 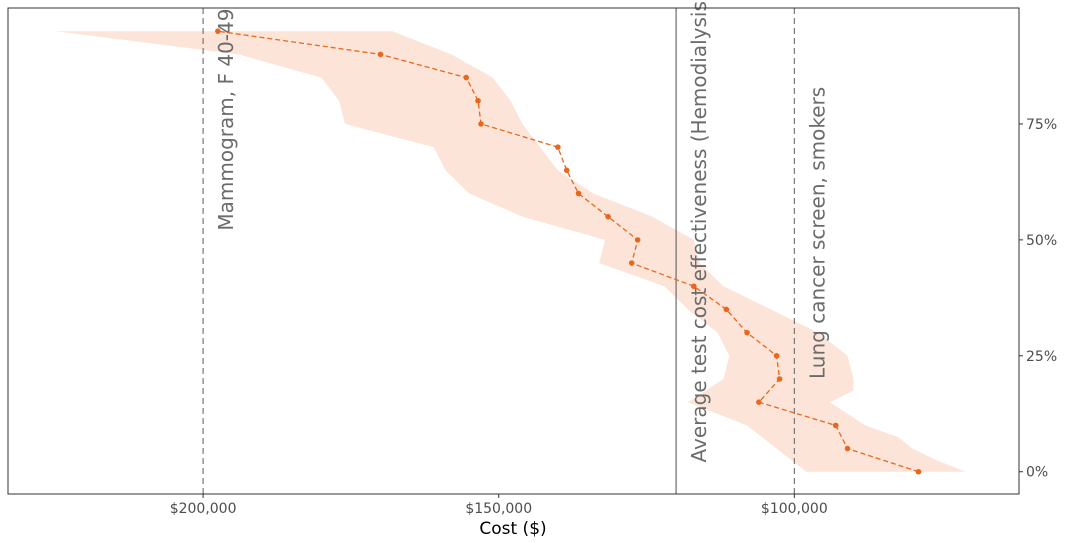 What do you see at coordinates (1041, 125) in the screenshot?
I see `y-tick-label-3: 75%` at bounding box center [1041, 125].